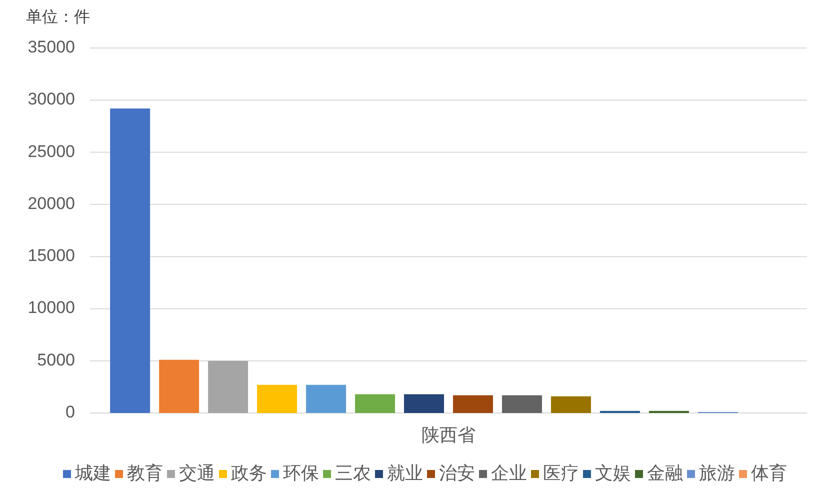 The image size is (825, 500). I want to click on legend-label: 交通, so click(197, 472).